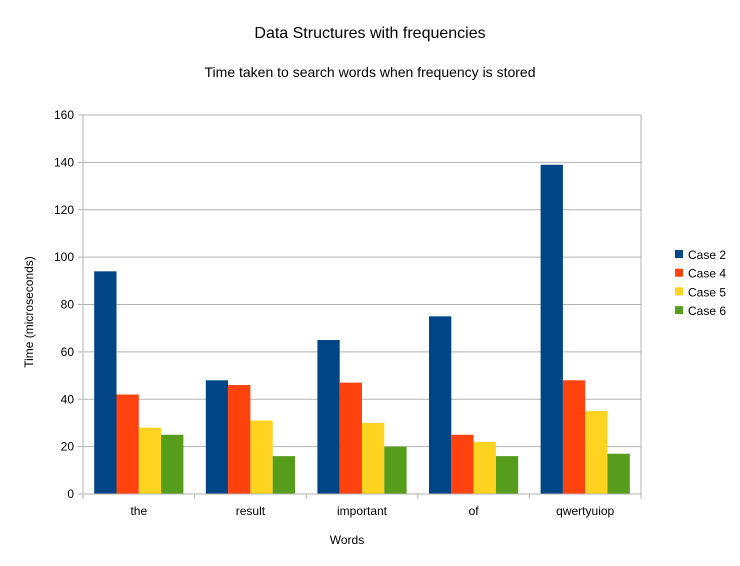 This screenshot has width=740, height=566. Describe the element at coordinates (707, 255) in the screenshot. I see `legend-label: Case 2` at that location.